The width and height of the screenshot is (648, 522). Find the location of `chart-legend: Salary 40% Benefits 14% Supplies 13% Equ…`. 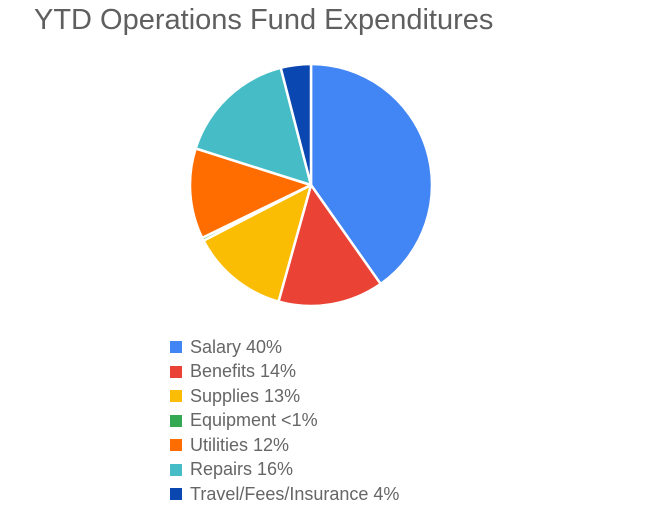

chart-legend: Salary 40% Benefits 14% Supplies 13% Equ… is located at coordinates (284, 421).